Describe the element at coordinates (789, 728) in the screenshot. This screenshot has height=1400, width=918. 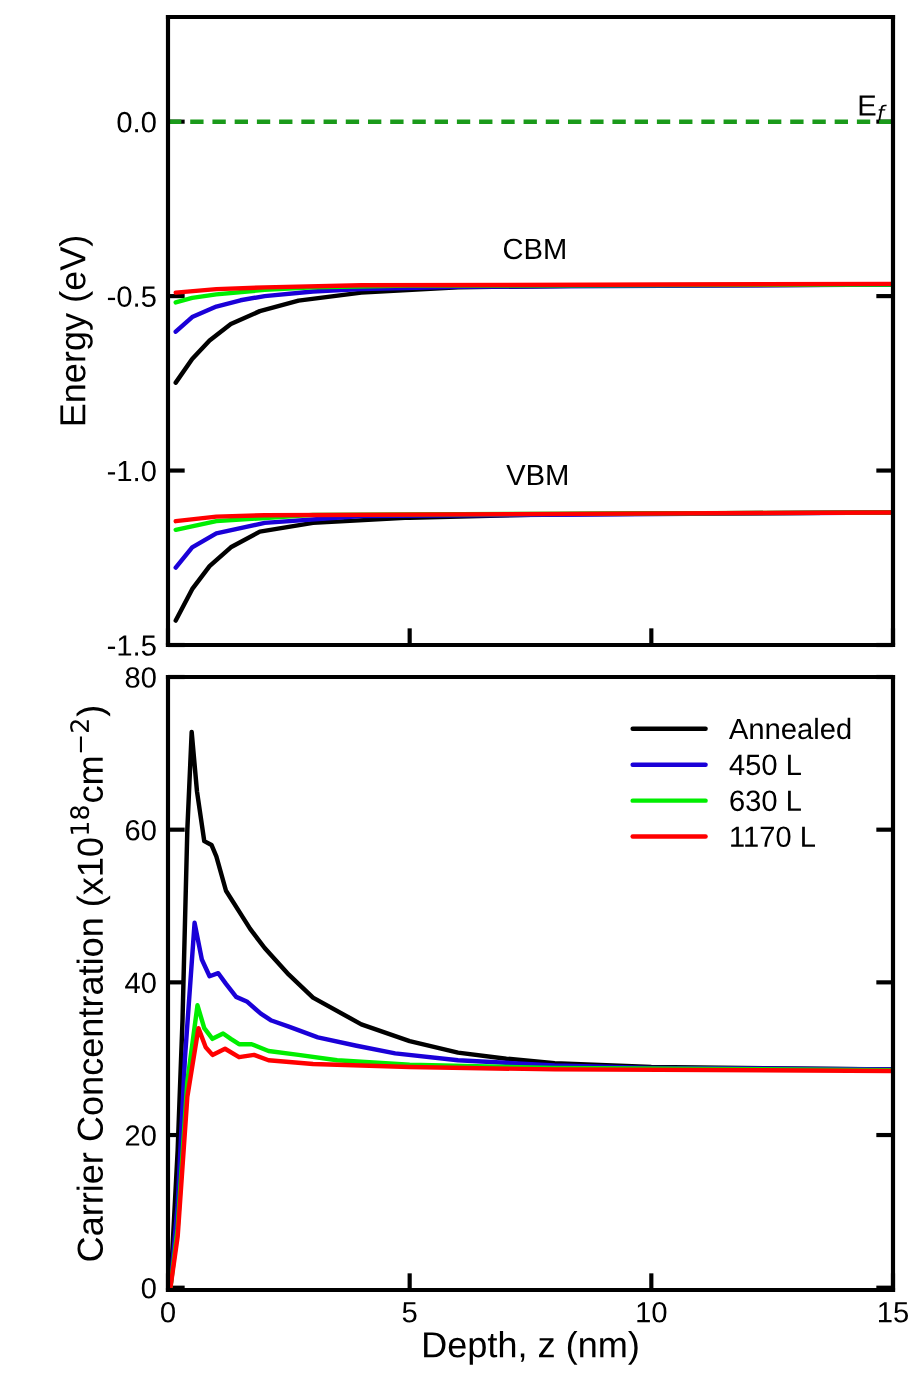
I see `legend-label: Annealed` at that location.